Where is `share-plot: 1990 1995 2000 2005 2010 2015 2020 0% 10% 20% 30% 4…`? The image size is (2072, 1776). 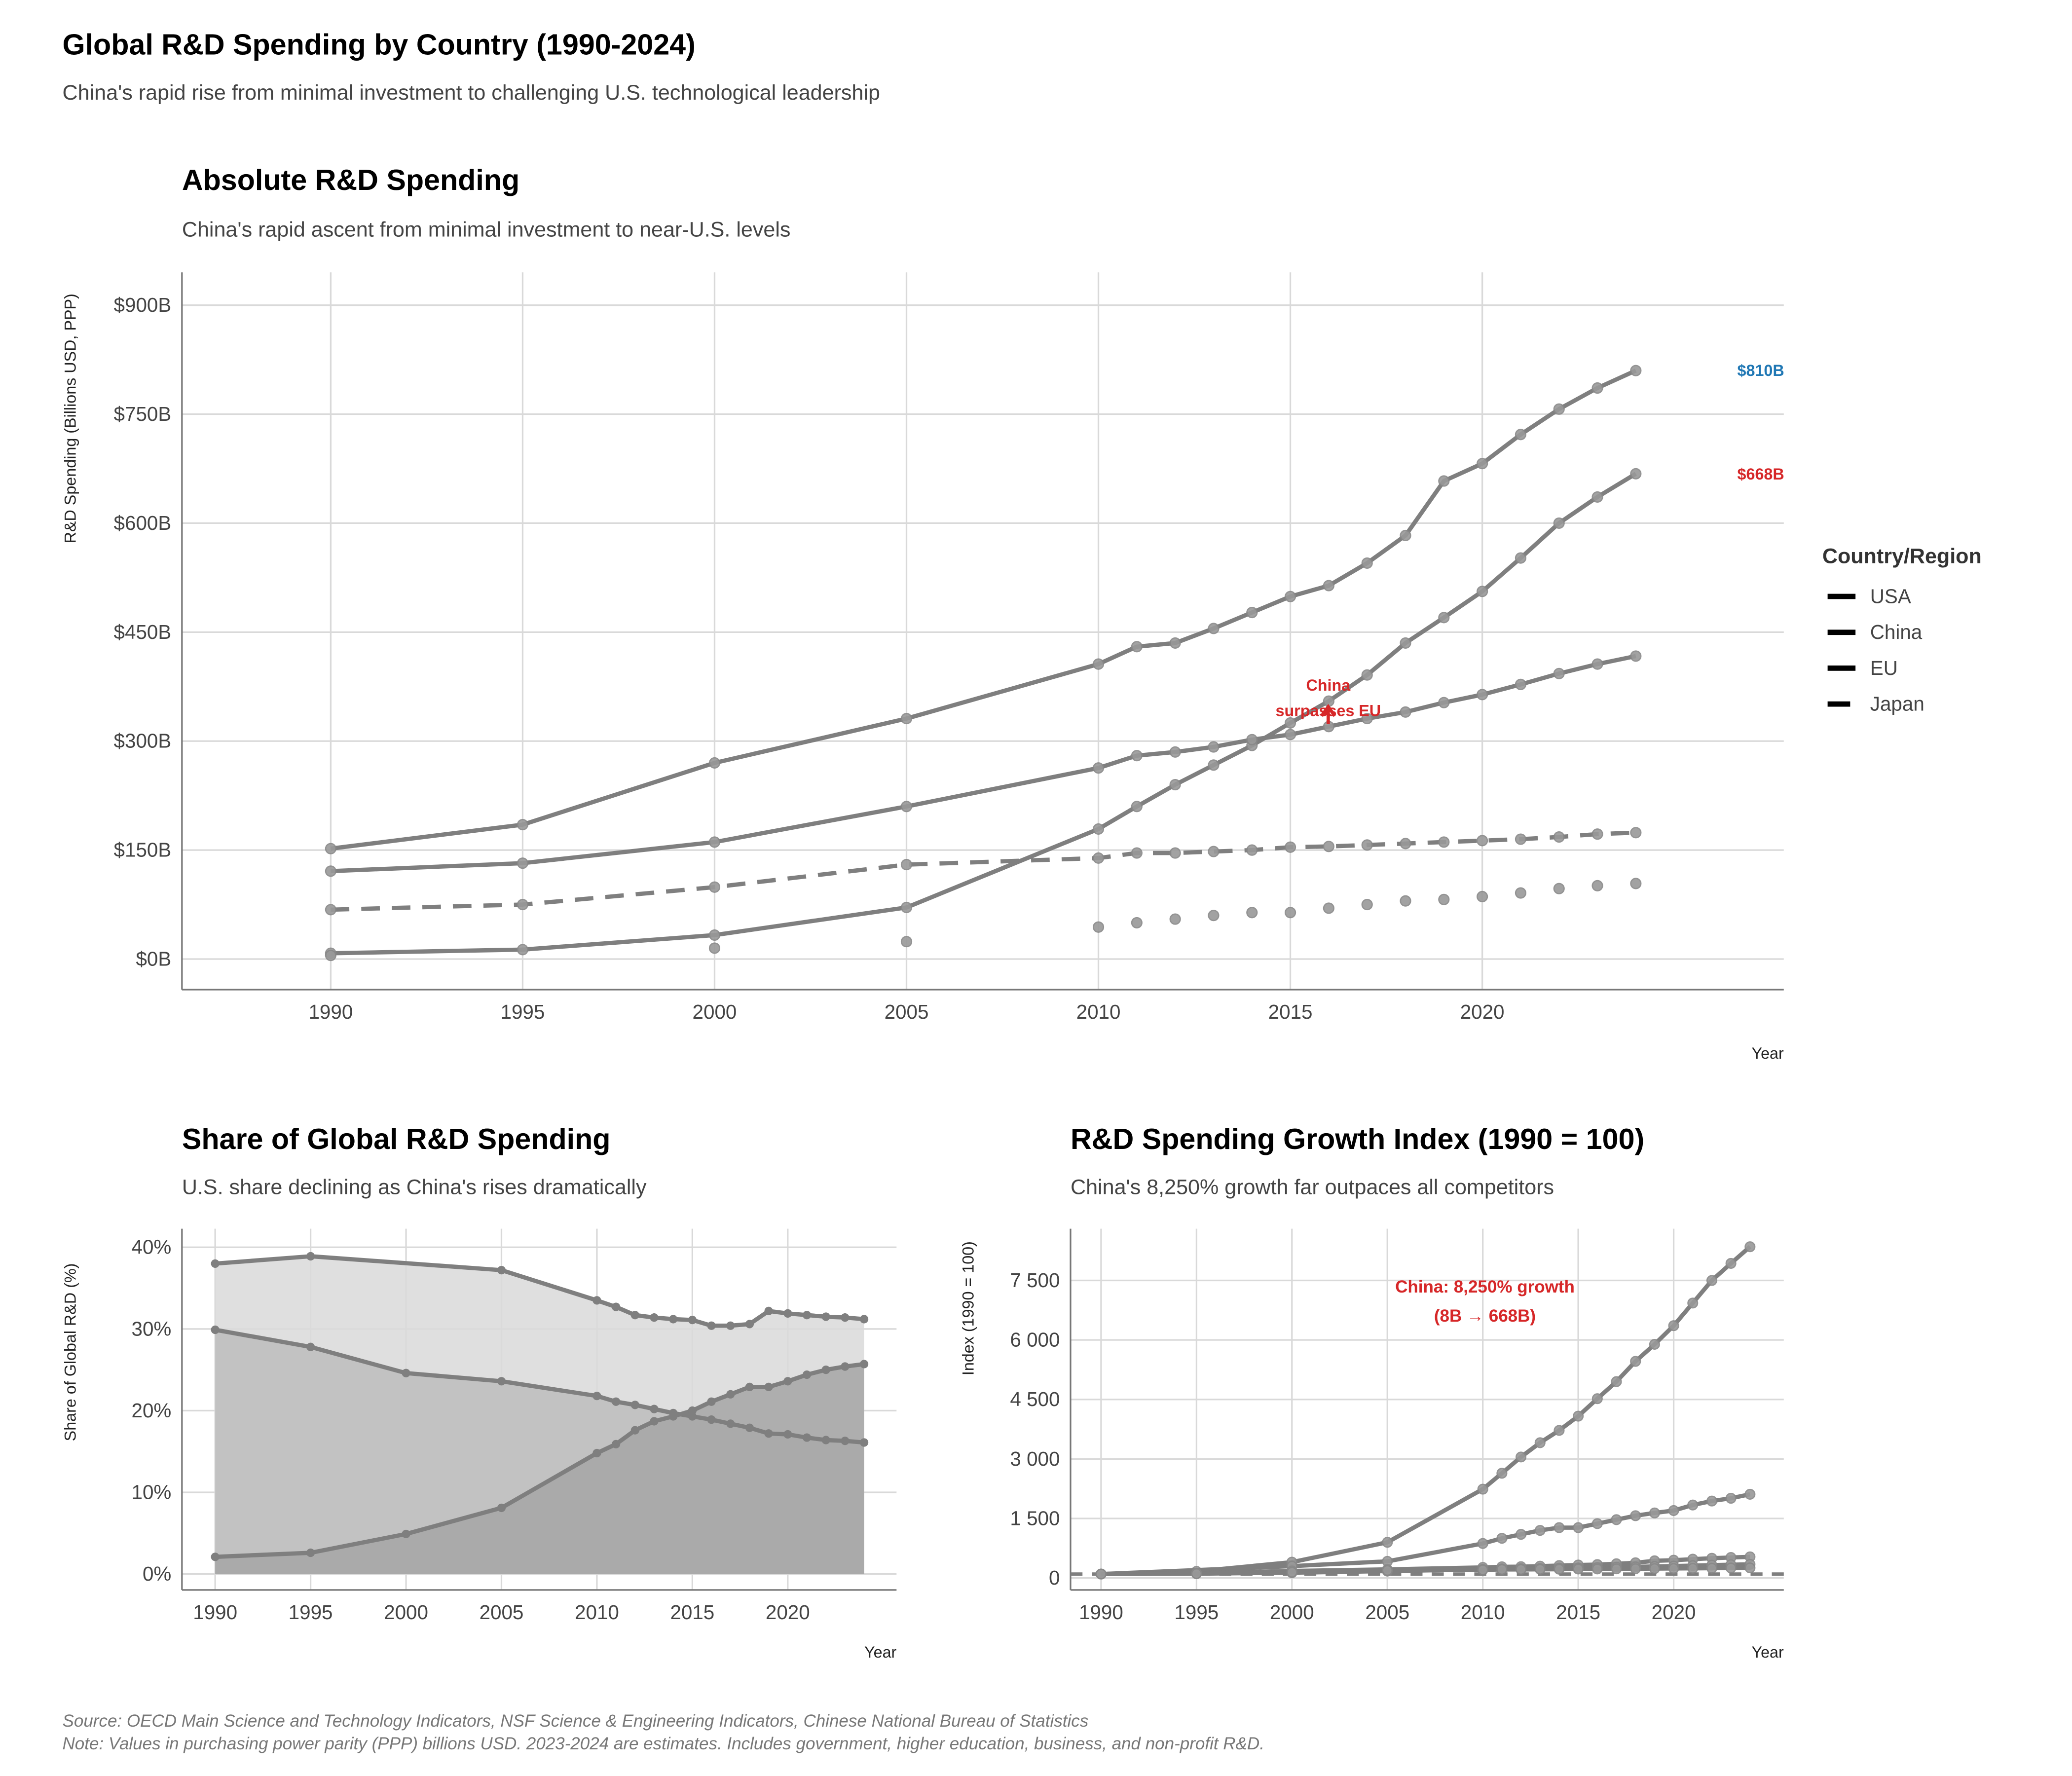
share-plot: 1990 1995 2000 2005 2010 2015 2020 0% 10% 20% 30% 4… is located at coordinates (514, 1426).